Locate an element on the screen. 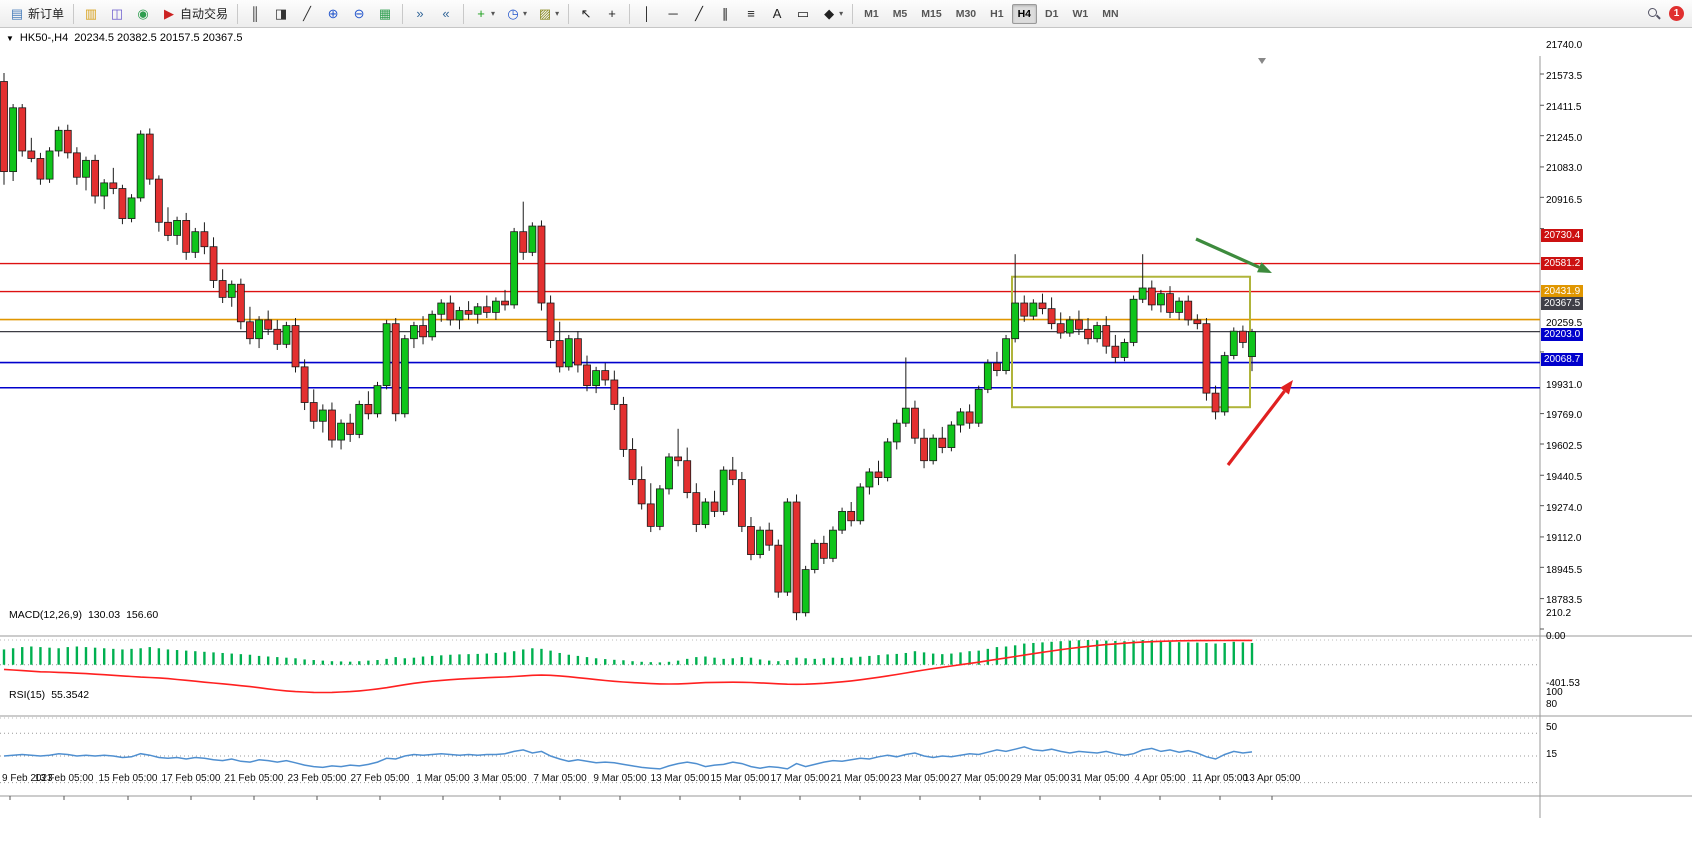 Image resolution: width=1692 pixels, height=853 pixels. terminal-icon: ◫ is located at coordinates (117, 13).